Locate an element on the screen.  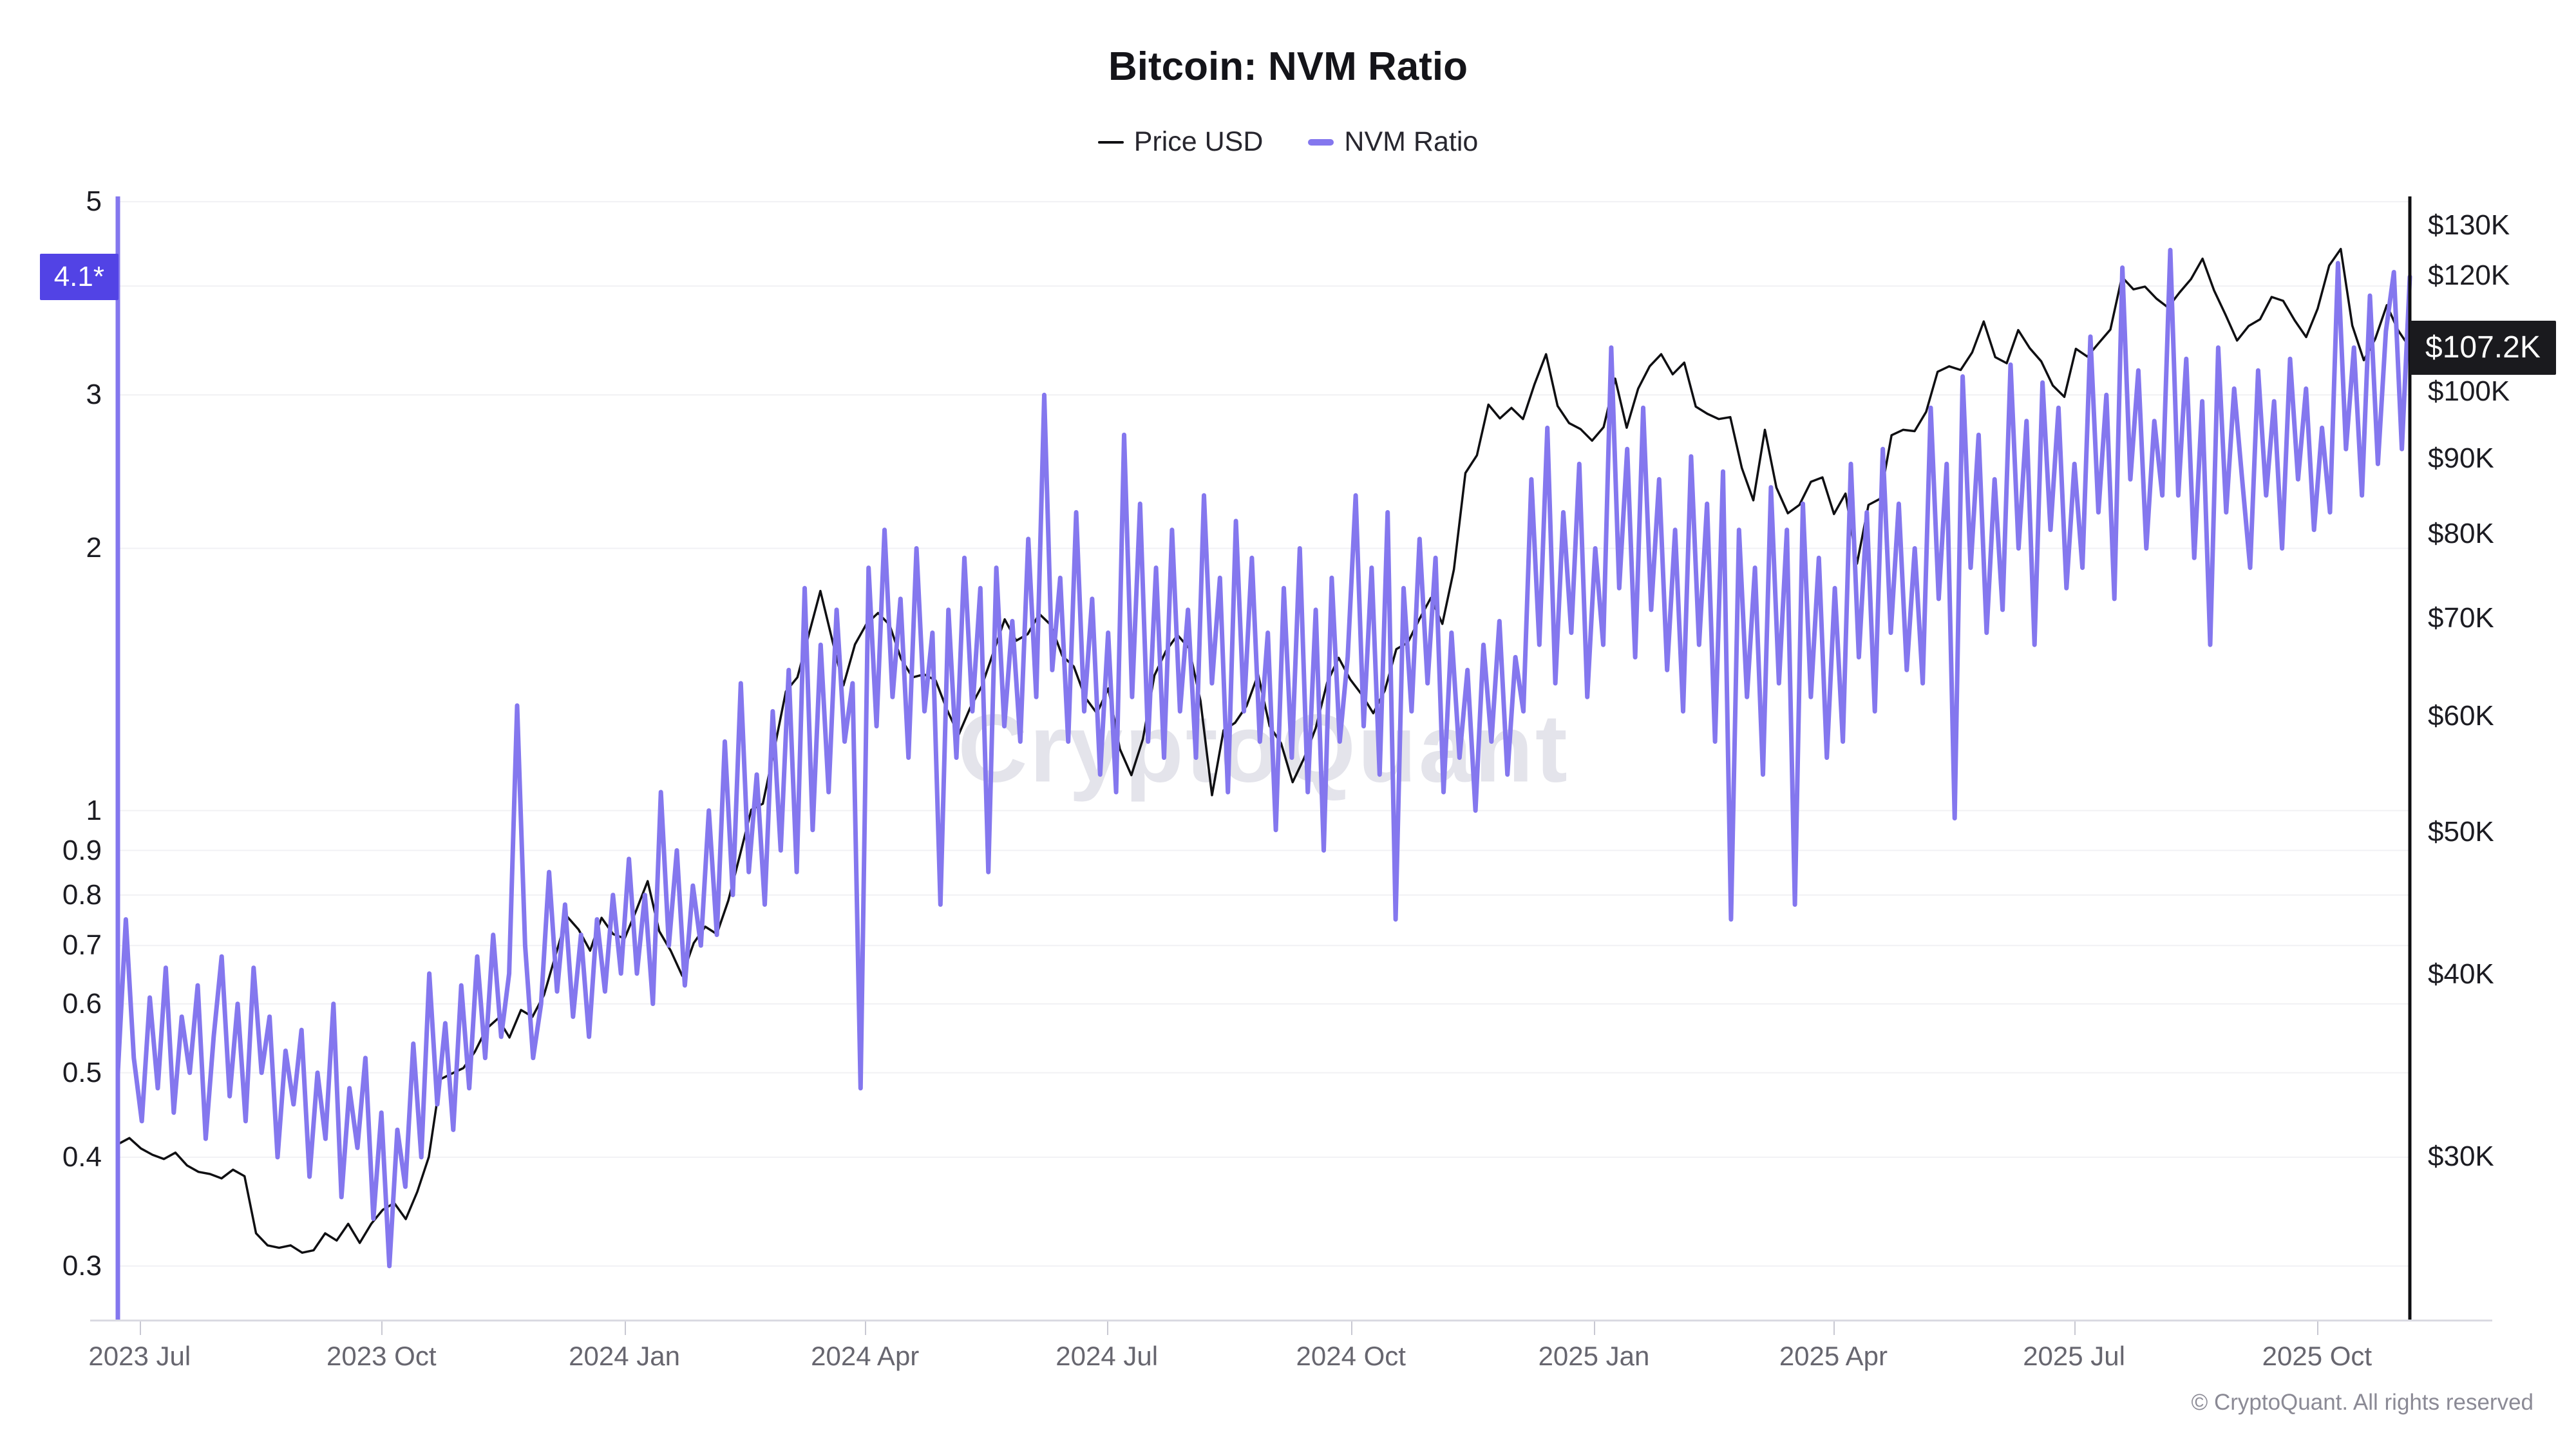
x-axis-tick-label: 2025 Jul is located at coordinates (2074, 1356).